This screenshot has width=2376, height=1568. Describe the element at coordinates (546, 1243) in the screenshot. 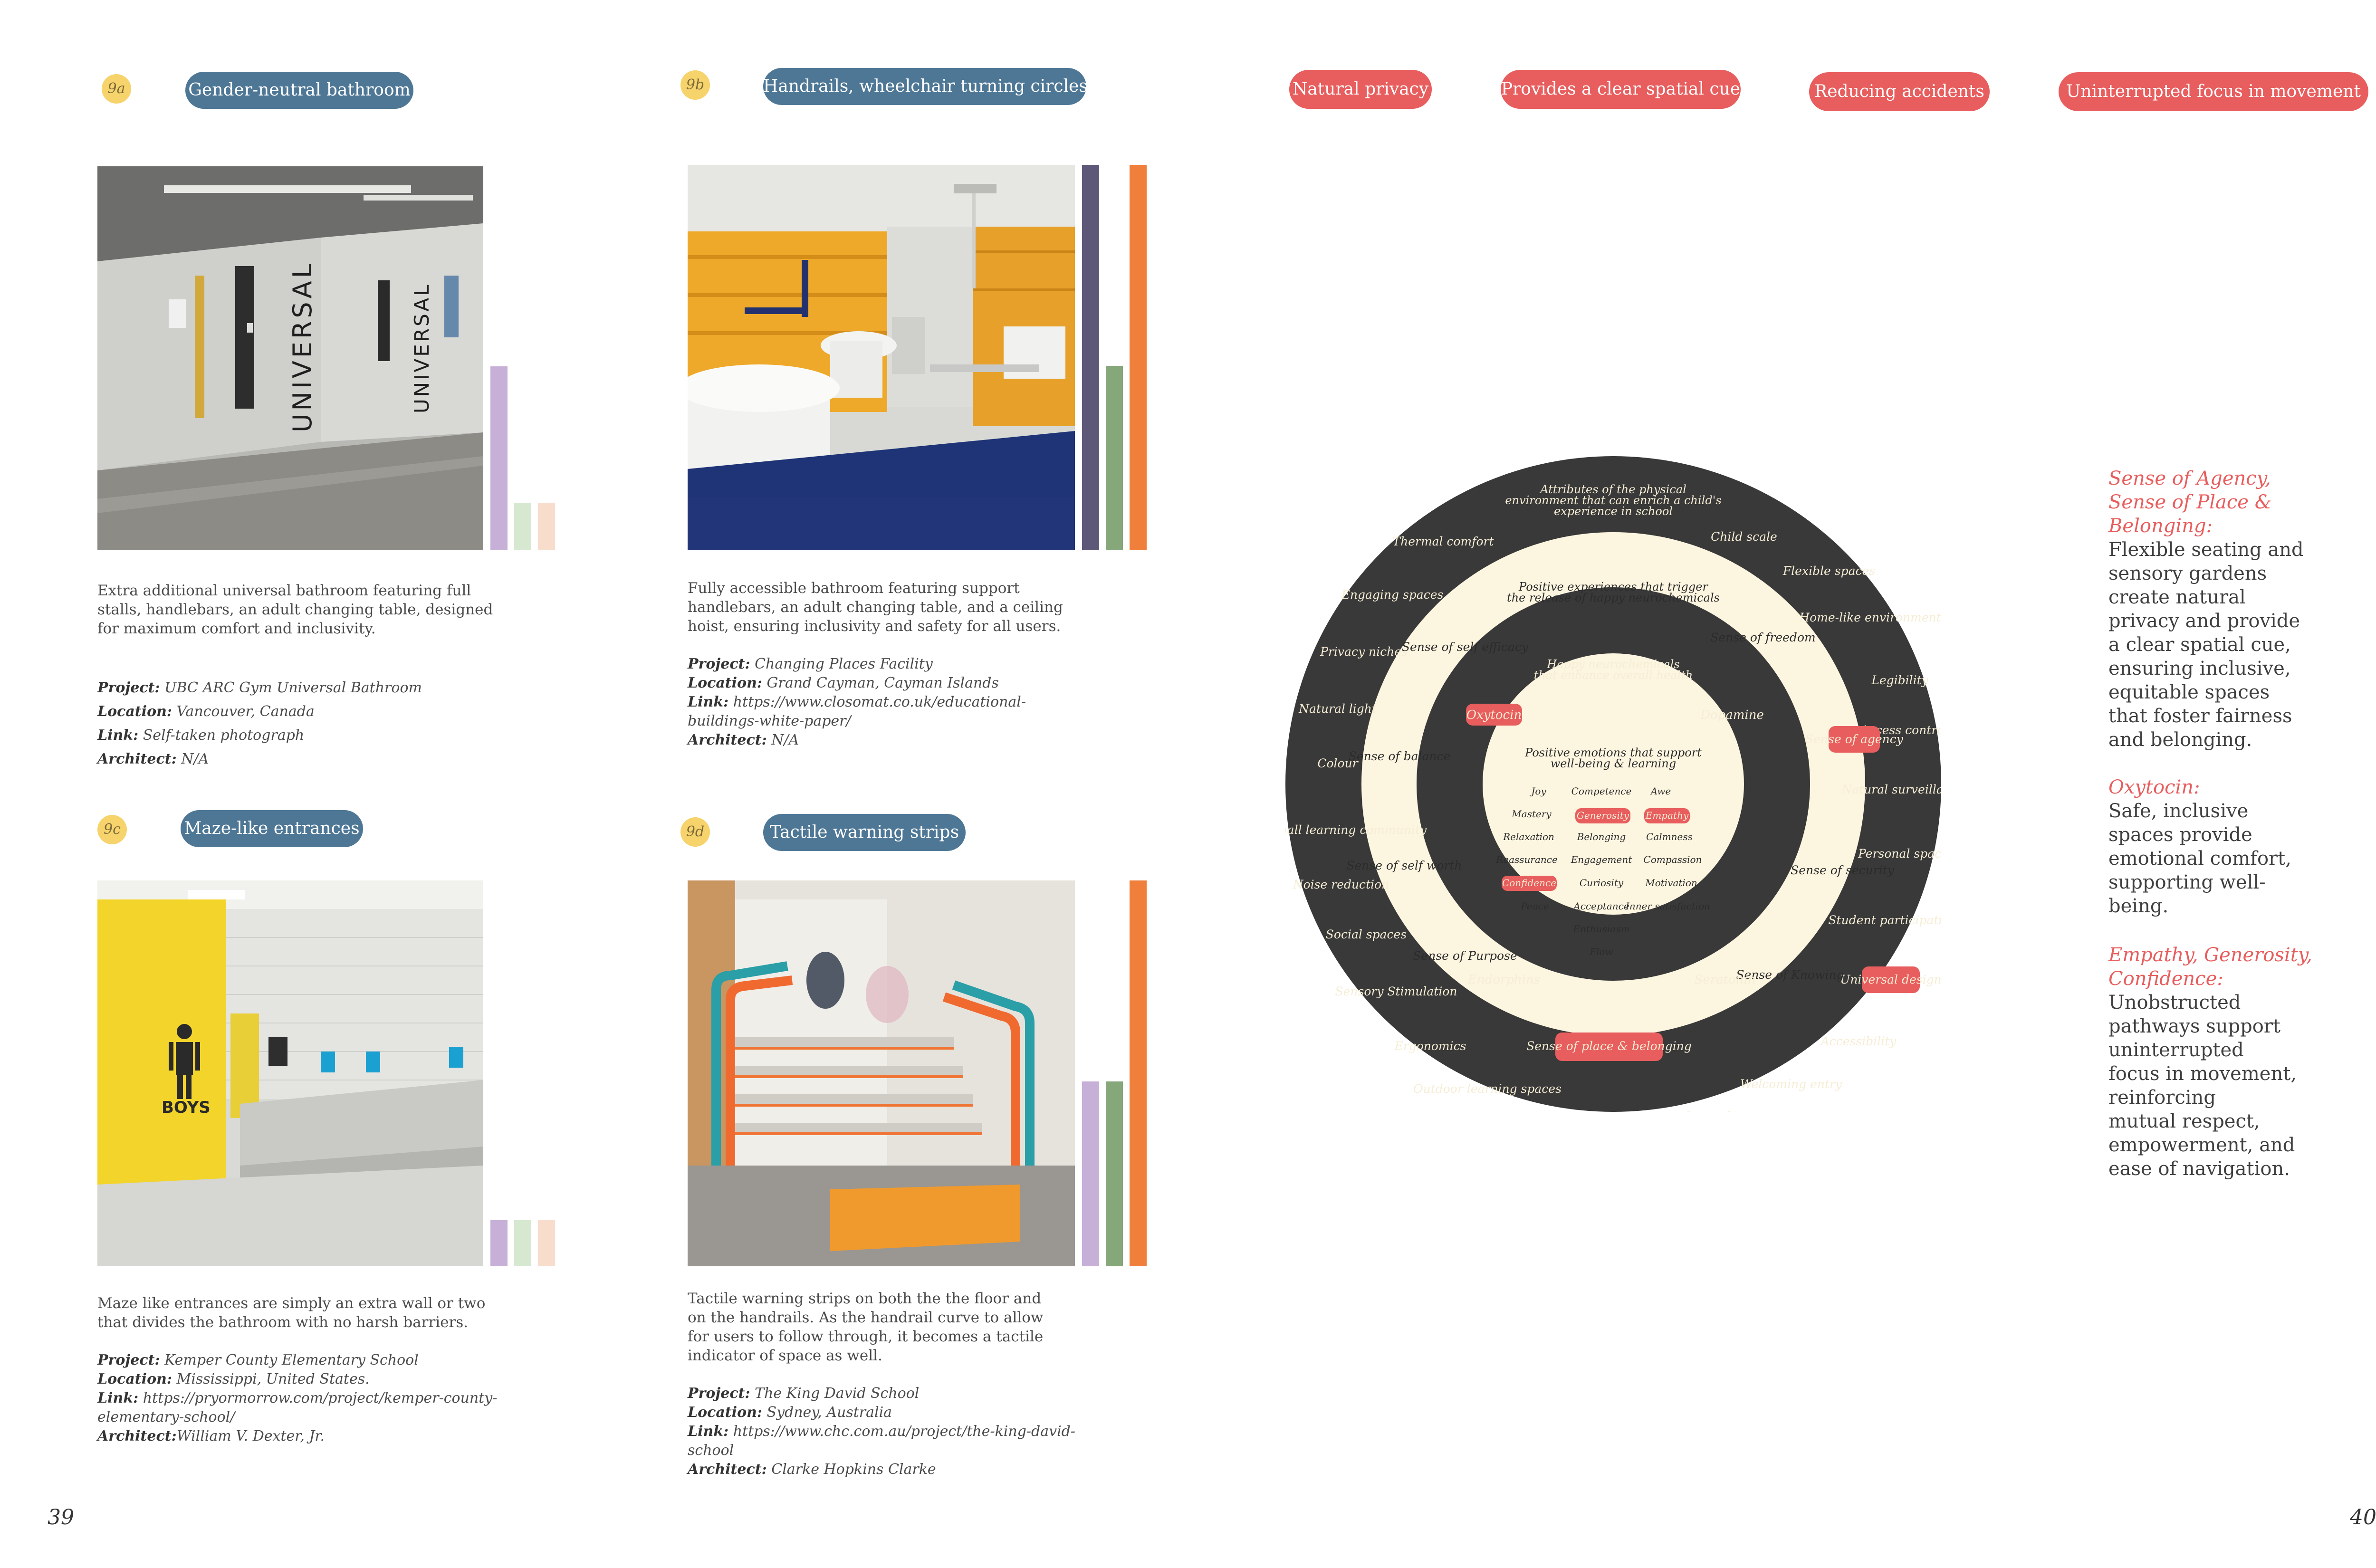

I see `bar-9c-peach` at that location.